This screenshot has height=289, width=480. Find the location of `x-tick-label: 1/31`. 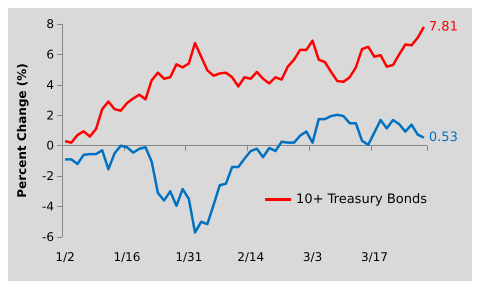

x-tick-label: 1/31 is located at coordinates (188, 257).